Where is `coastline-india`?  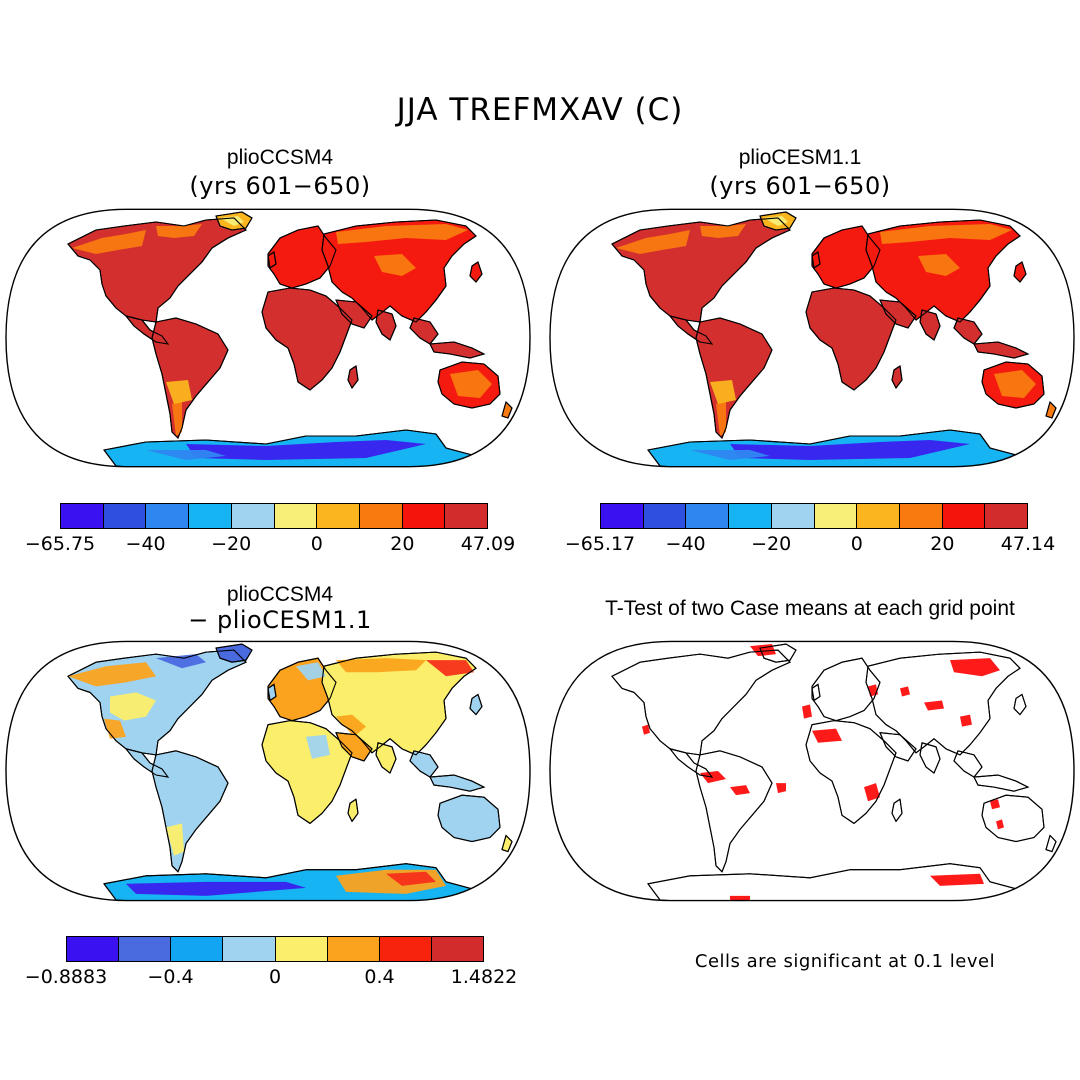
coastline-india is located at coordinates (930, 325).